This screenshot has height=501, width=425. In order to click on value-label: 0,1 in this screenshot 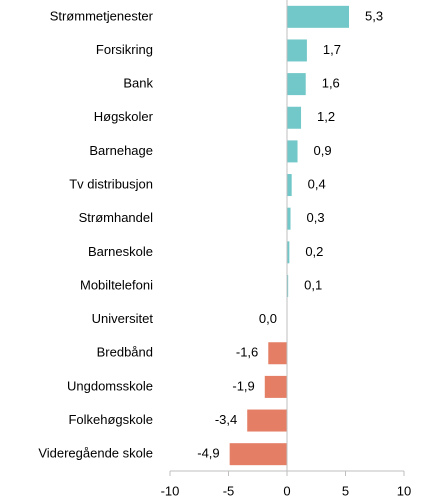, I will do `click(313, 284)`.